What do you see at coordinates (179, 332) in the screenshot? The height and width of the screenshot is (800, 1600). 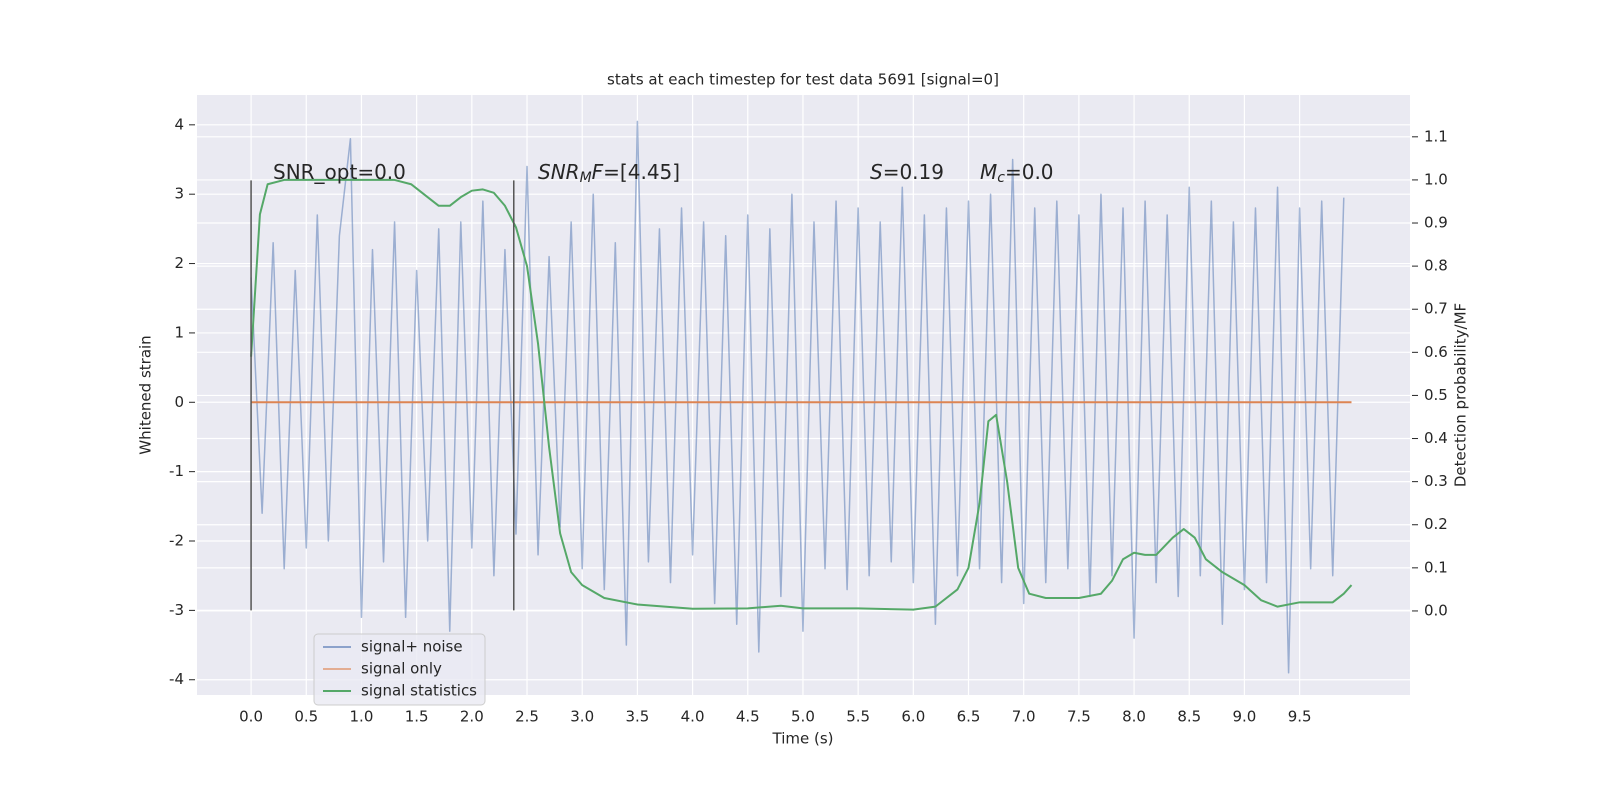 I see `y-tick-label: 1` at bounding box center [179, 332].